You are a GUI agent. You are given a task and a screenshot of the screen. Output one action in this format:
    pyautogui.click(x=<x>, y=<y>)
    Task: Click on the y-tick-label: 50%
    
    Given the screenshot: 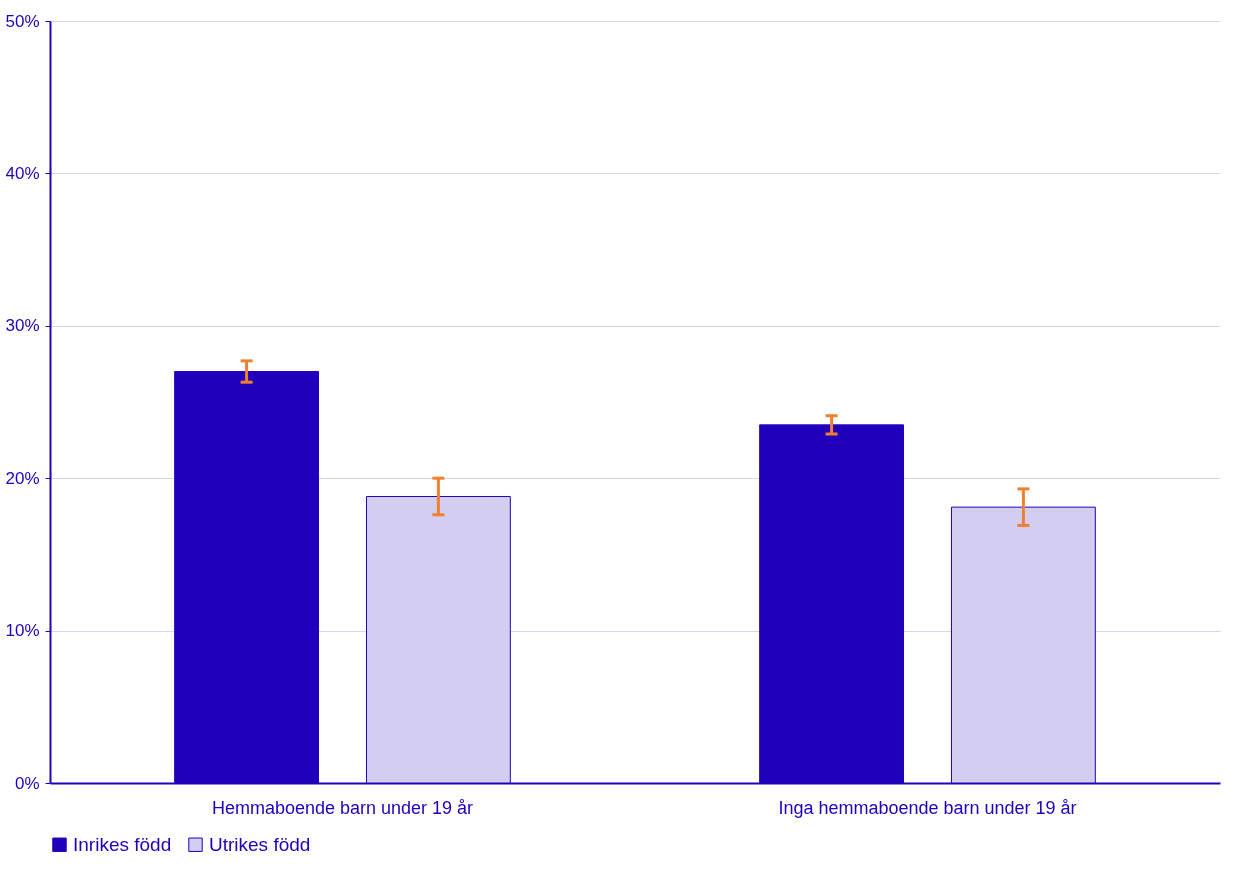 What is the action you would take?
    pyautogui.click(x=22, y=21)
    